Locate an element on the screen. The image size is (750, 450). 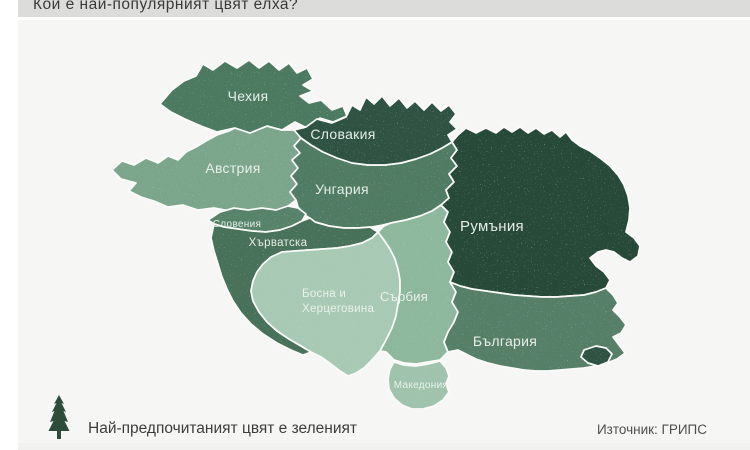
country-label-bosnia-line2: Херцеговина is located at coordinates (338, 309).